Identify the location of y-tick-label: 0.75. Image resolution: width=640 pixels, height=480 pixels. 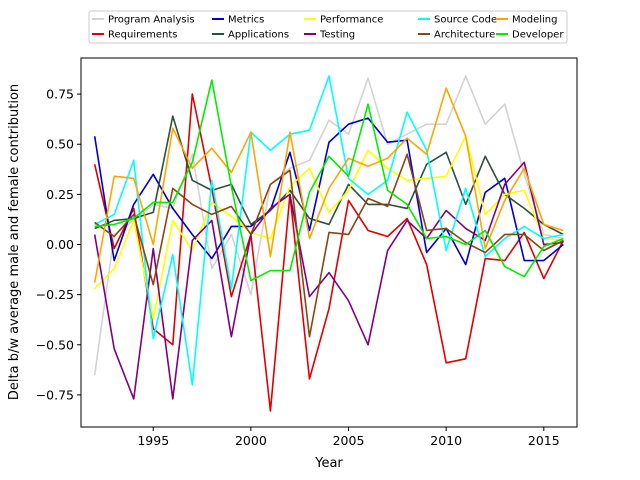
(60, 94).